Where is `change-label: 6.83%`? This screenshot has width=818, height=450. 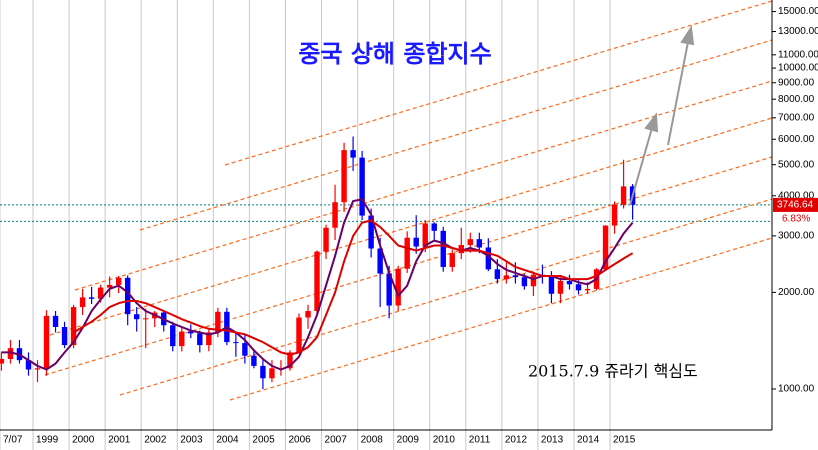 change-label: 6.83% is located at coordinates (796, 219).